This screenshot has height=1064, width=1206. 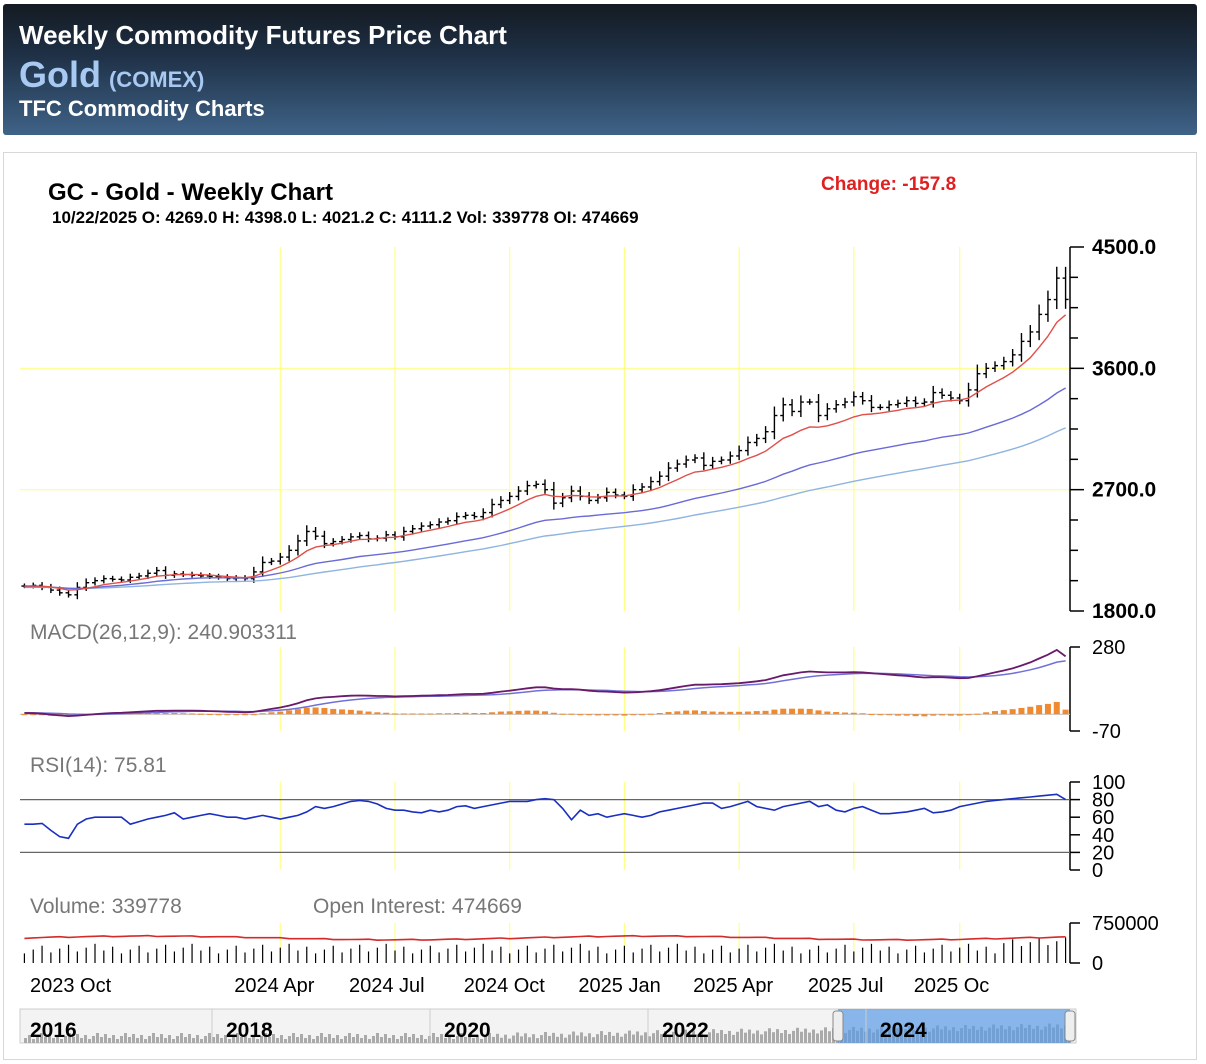 I want to click on x-axis-label: 2024 Oct, so click(x=505, y=986).